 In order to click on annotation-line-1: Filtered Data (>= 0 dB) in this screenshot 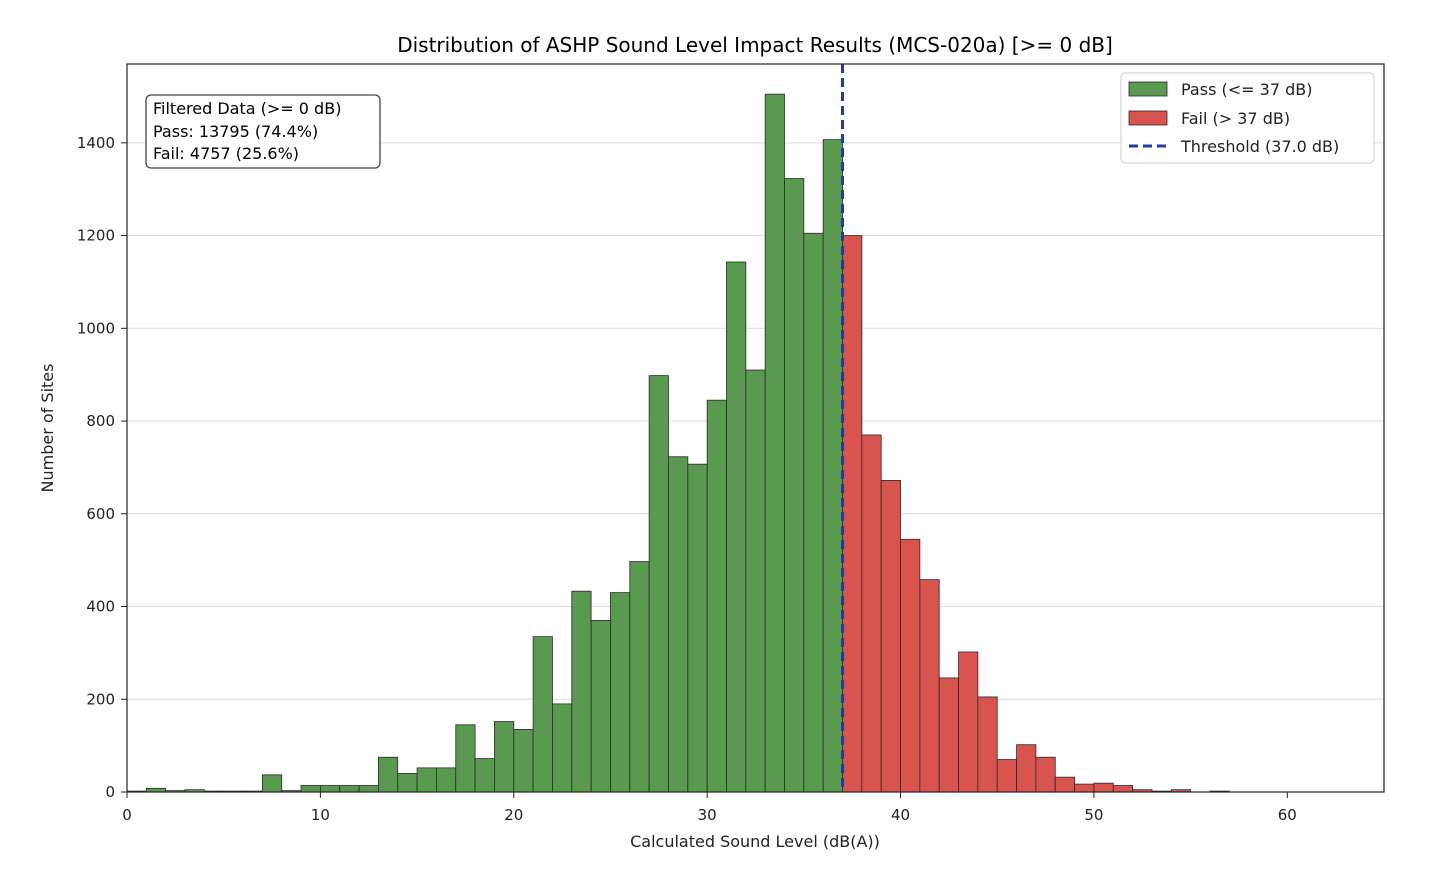, I will do `click(247, 108)`.